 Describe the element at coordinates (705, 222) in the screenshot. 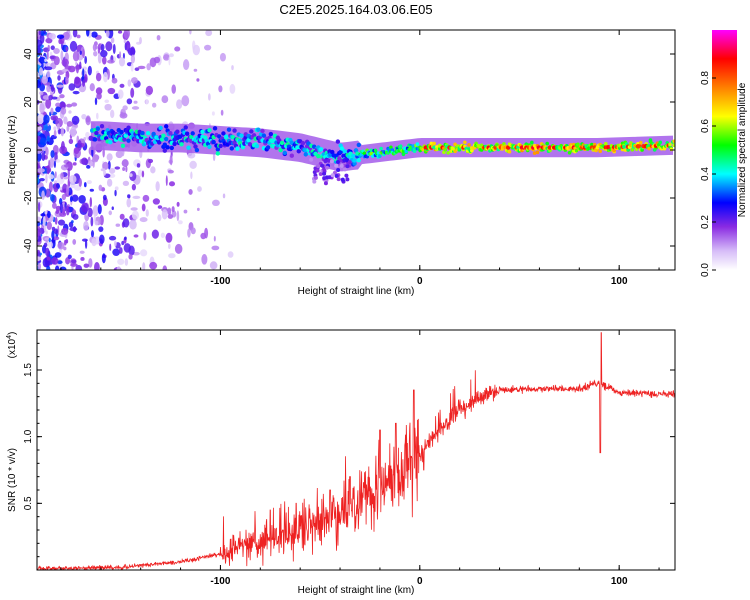

I see `colorbar-tick-label: 0.2` at that location.